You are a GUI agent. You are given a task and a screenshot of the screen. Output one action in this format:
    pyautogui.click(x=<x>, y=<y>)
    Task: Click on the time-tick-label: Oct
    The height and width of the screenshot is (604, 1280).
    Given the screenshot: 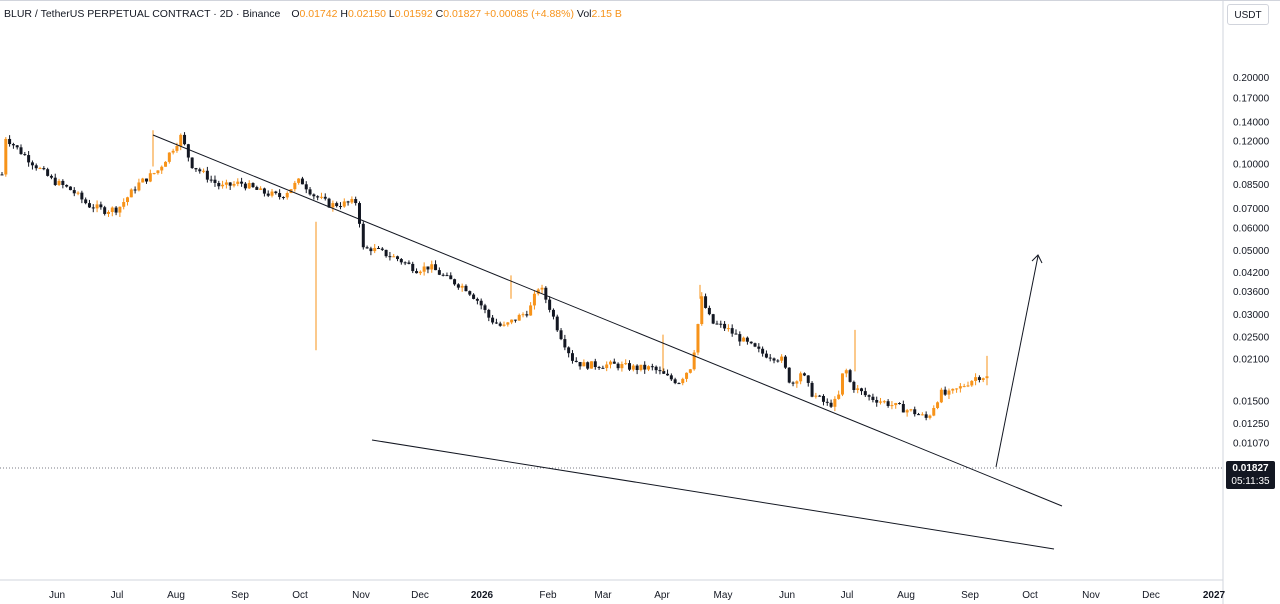 What is the action you would take?
    pyautogui.click(x=1030, y=595)
    